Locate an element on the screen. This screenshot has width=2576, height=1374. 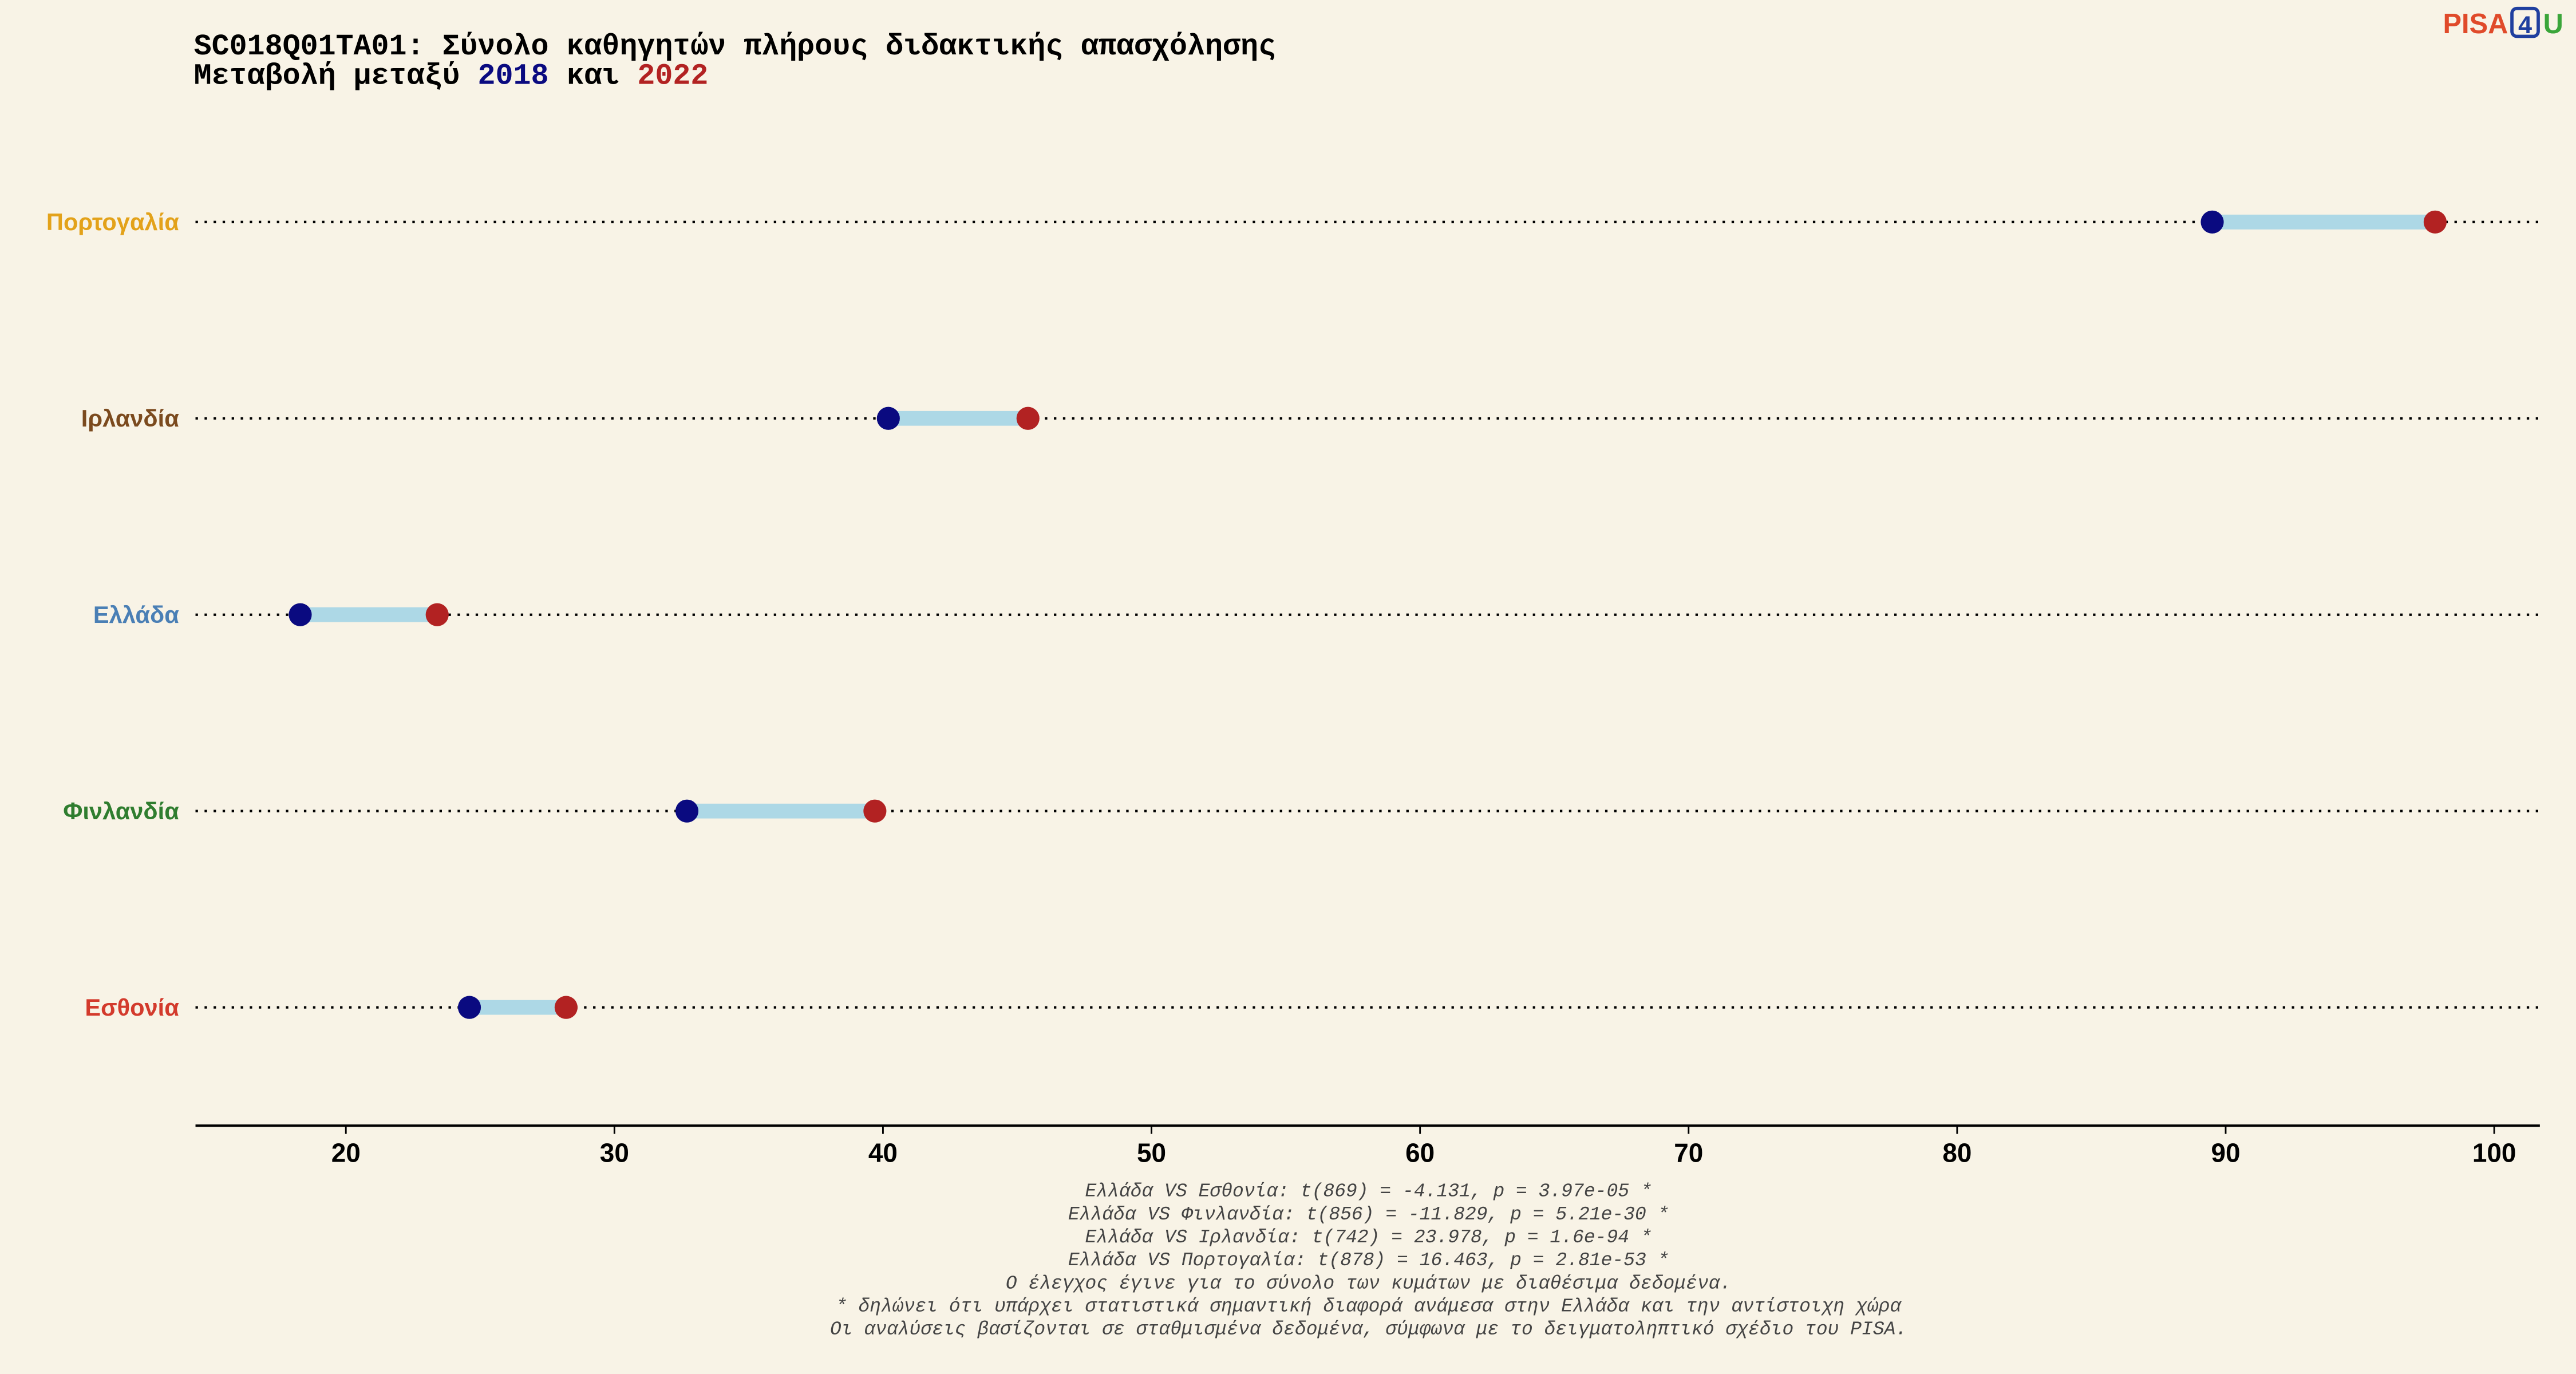
subtitle-year: 2018 is located at coordinates (512, 76).